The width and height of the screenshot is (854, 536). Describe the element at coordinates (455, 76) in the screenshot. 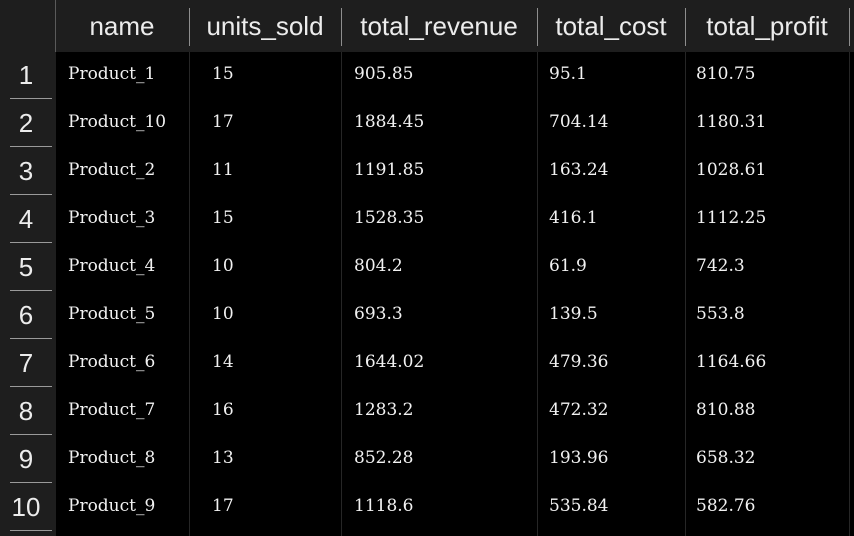

I see `table-row: Product_1 15 905.85 95.1 810.75` at that location.